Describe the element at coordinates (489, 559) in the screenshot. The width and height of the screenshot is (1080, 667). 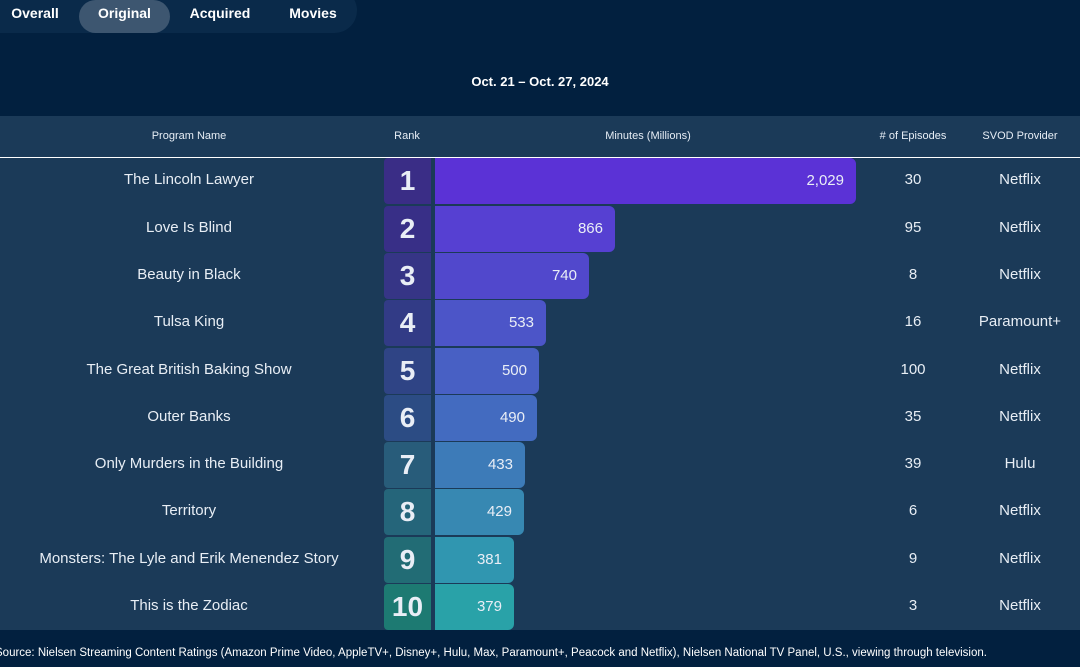
I see `bar-value-label: 381` at that location.